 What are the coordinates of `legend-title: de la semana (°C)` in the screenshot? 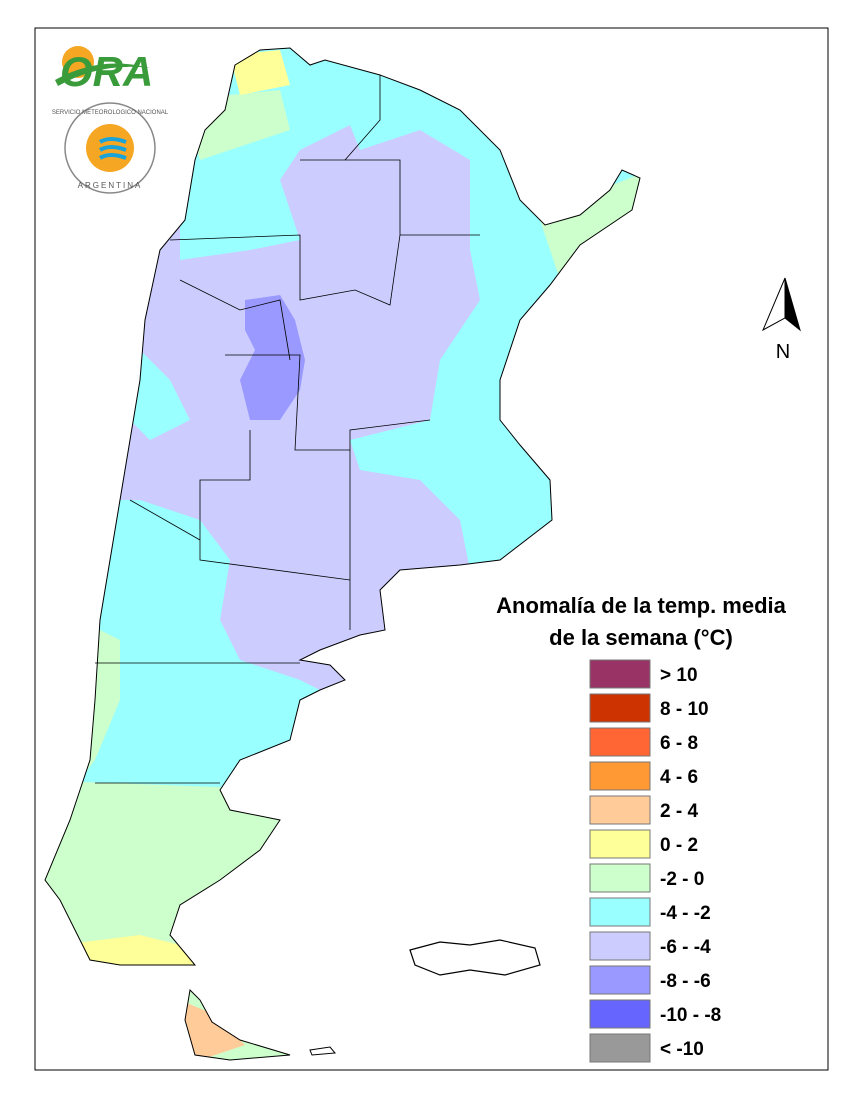 It's located at (641, 637).